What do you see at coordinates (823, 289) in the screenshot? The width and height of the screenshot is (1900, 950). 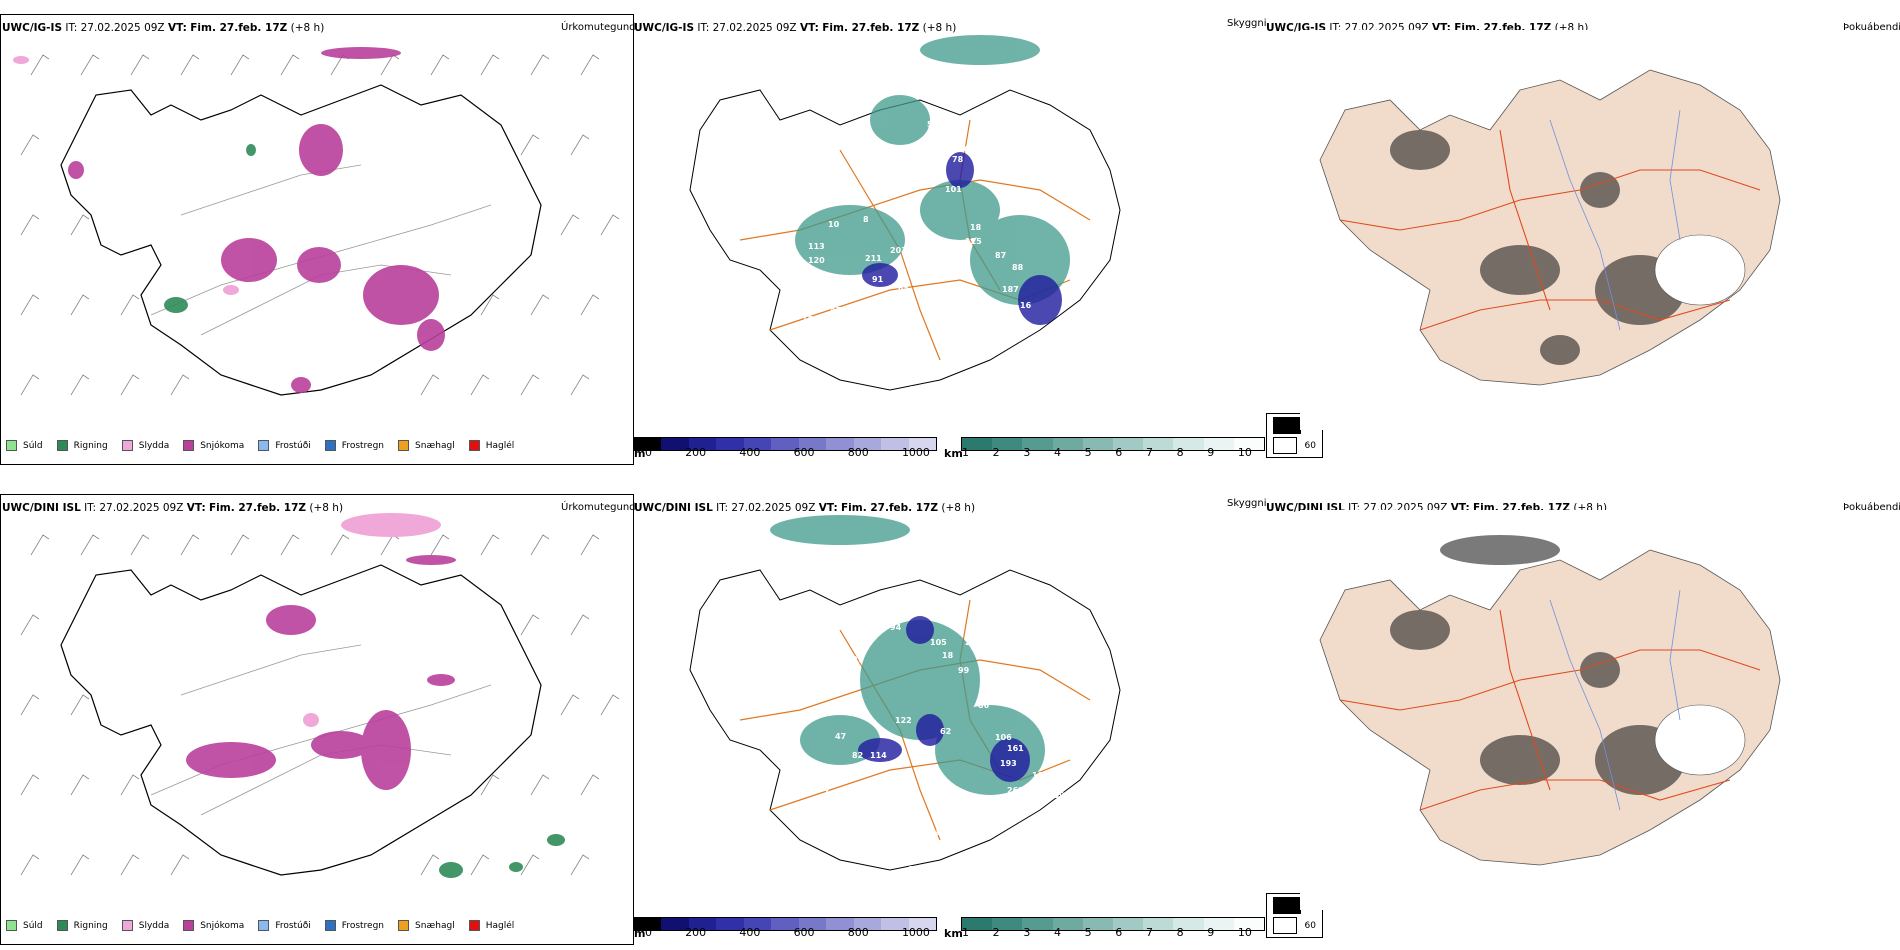 I see `cloud-label: 83` at bounding box center [823, 289].